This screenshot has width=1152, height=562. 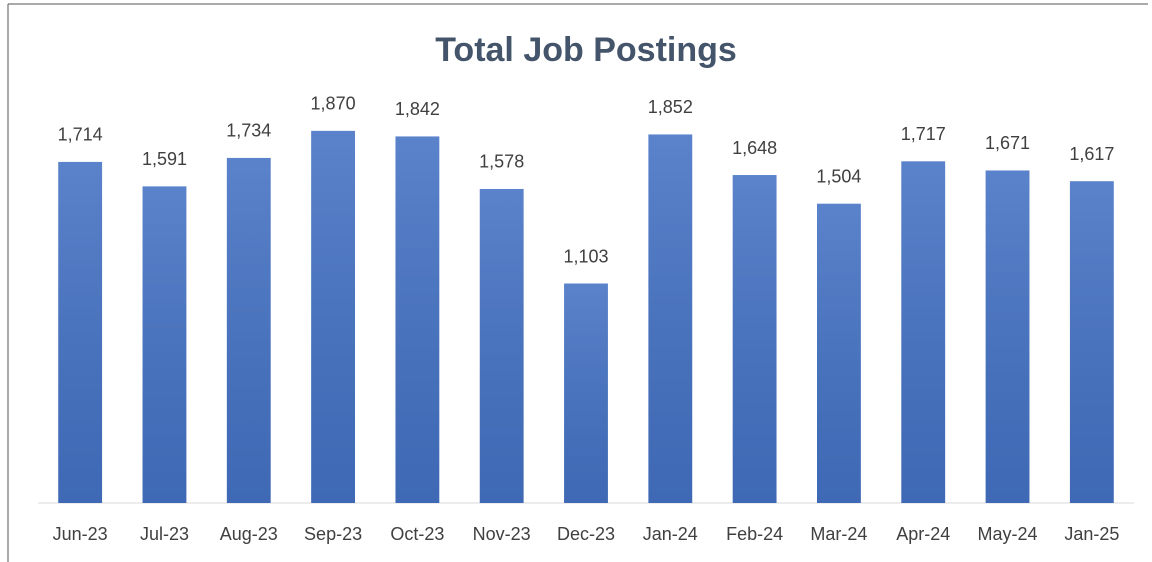 I want to click on data-label: 1,671, so click(x=1007, y=143).